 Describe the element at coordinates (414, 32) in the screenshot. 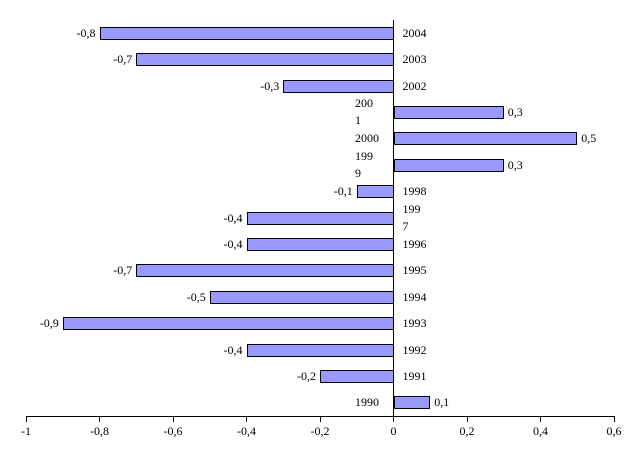

I see `year-label-2004: 2004` at that location.